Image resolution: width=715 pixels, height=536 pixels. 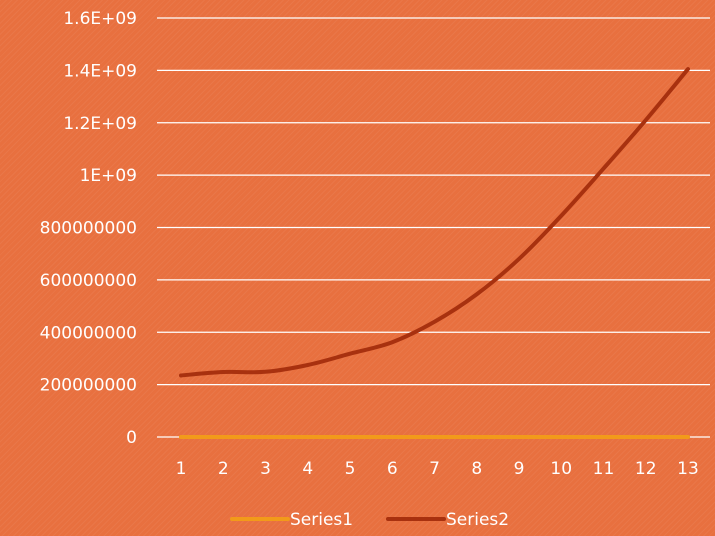 I want to click on y-tick-label: 1.4E+09, so click(x=100, y=71).